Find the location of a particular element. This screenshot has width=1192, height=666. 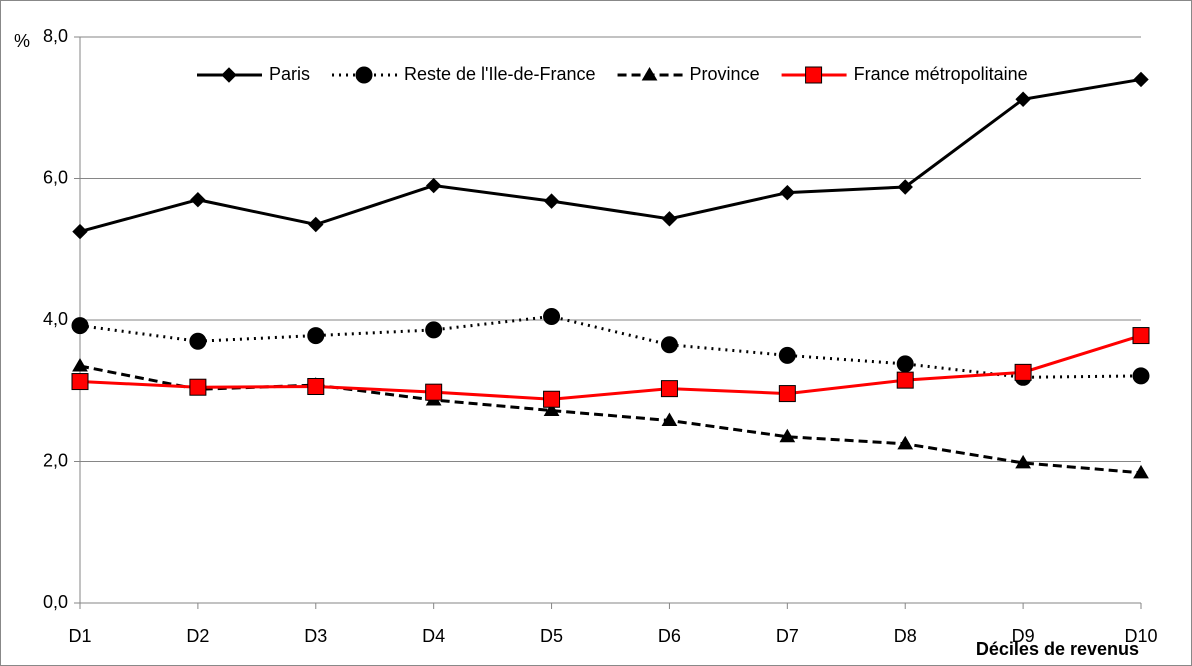

x-tick-label: D10 is located at coordinates (1140, 636).